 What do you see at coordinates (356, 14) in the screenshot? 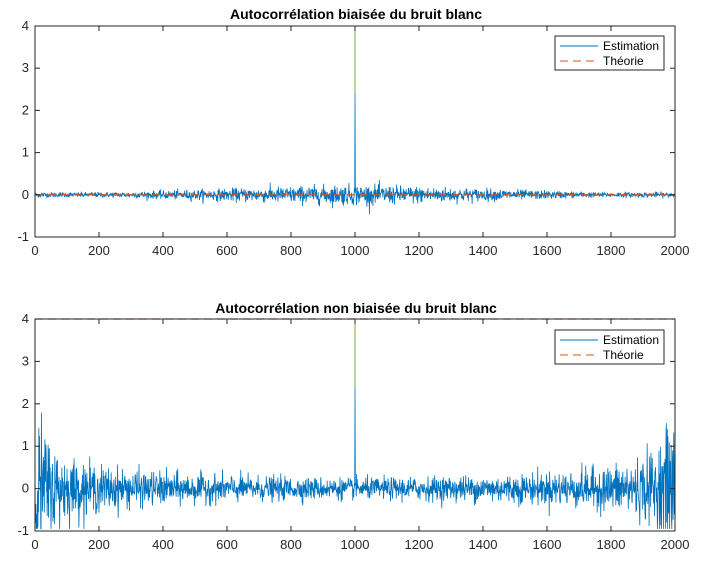
I see `chart-title: Autocorrélation biaisée du bruit blanc` at bounding box center [356, 14].